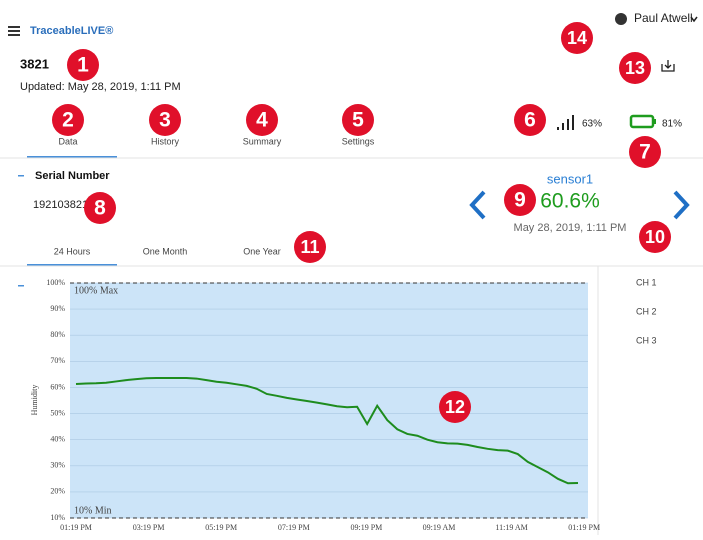 The height and width of the screenshot is (540, 703). What do you see at coordinates (96, 290) in the screenshot?
I see `max-label: 100% Max` at bounding box center [96, 290].